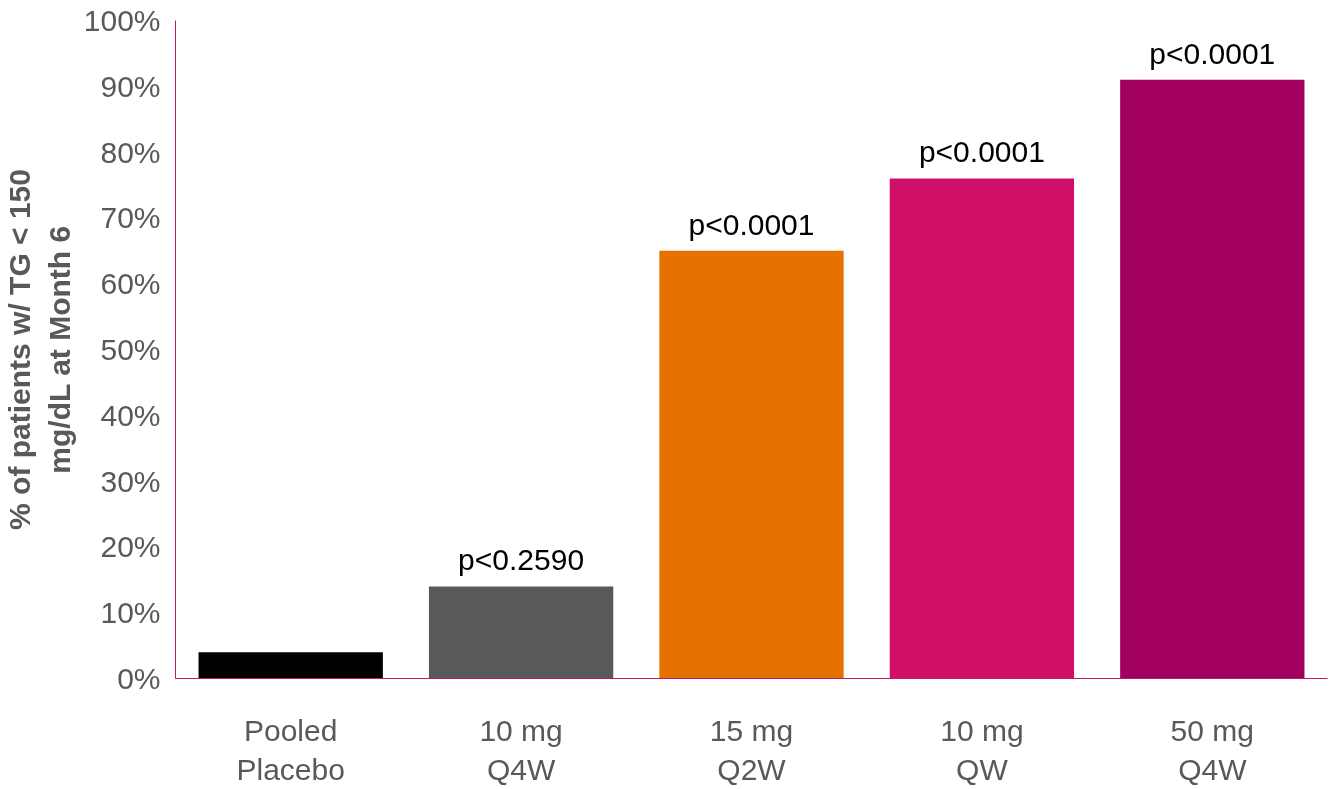  Describe the element at coordinates (130, 415) in the screenshot. I see `y-tick-label: 40%` at that location.